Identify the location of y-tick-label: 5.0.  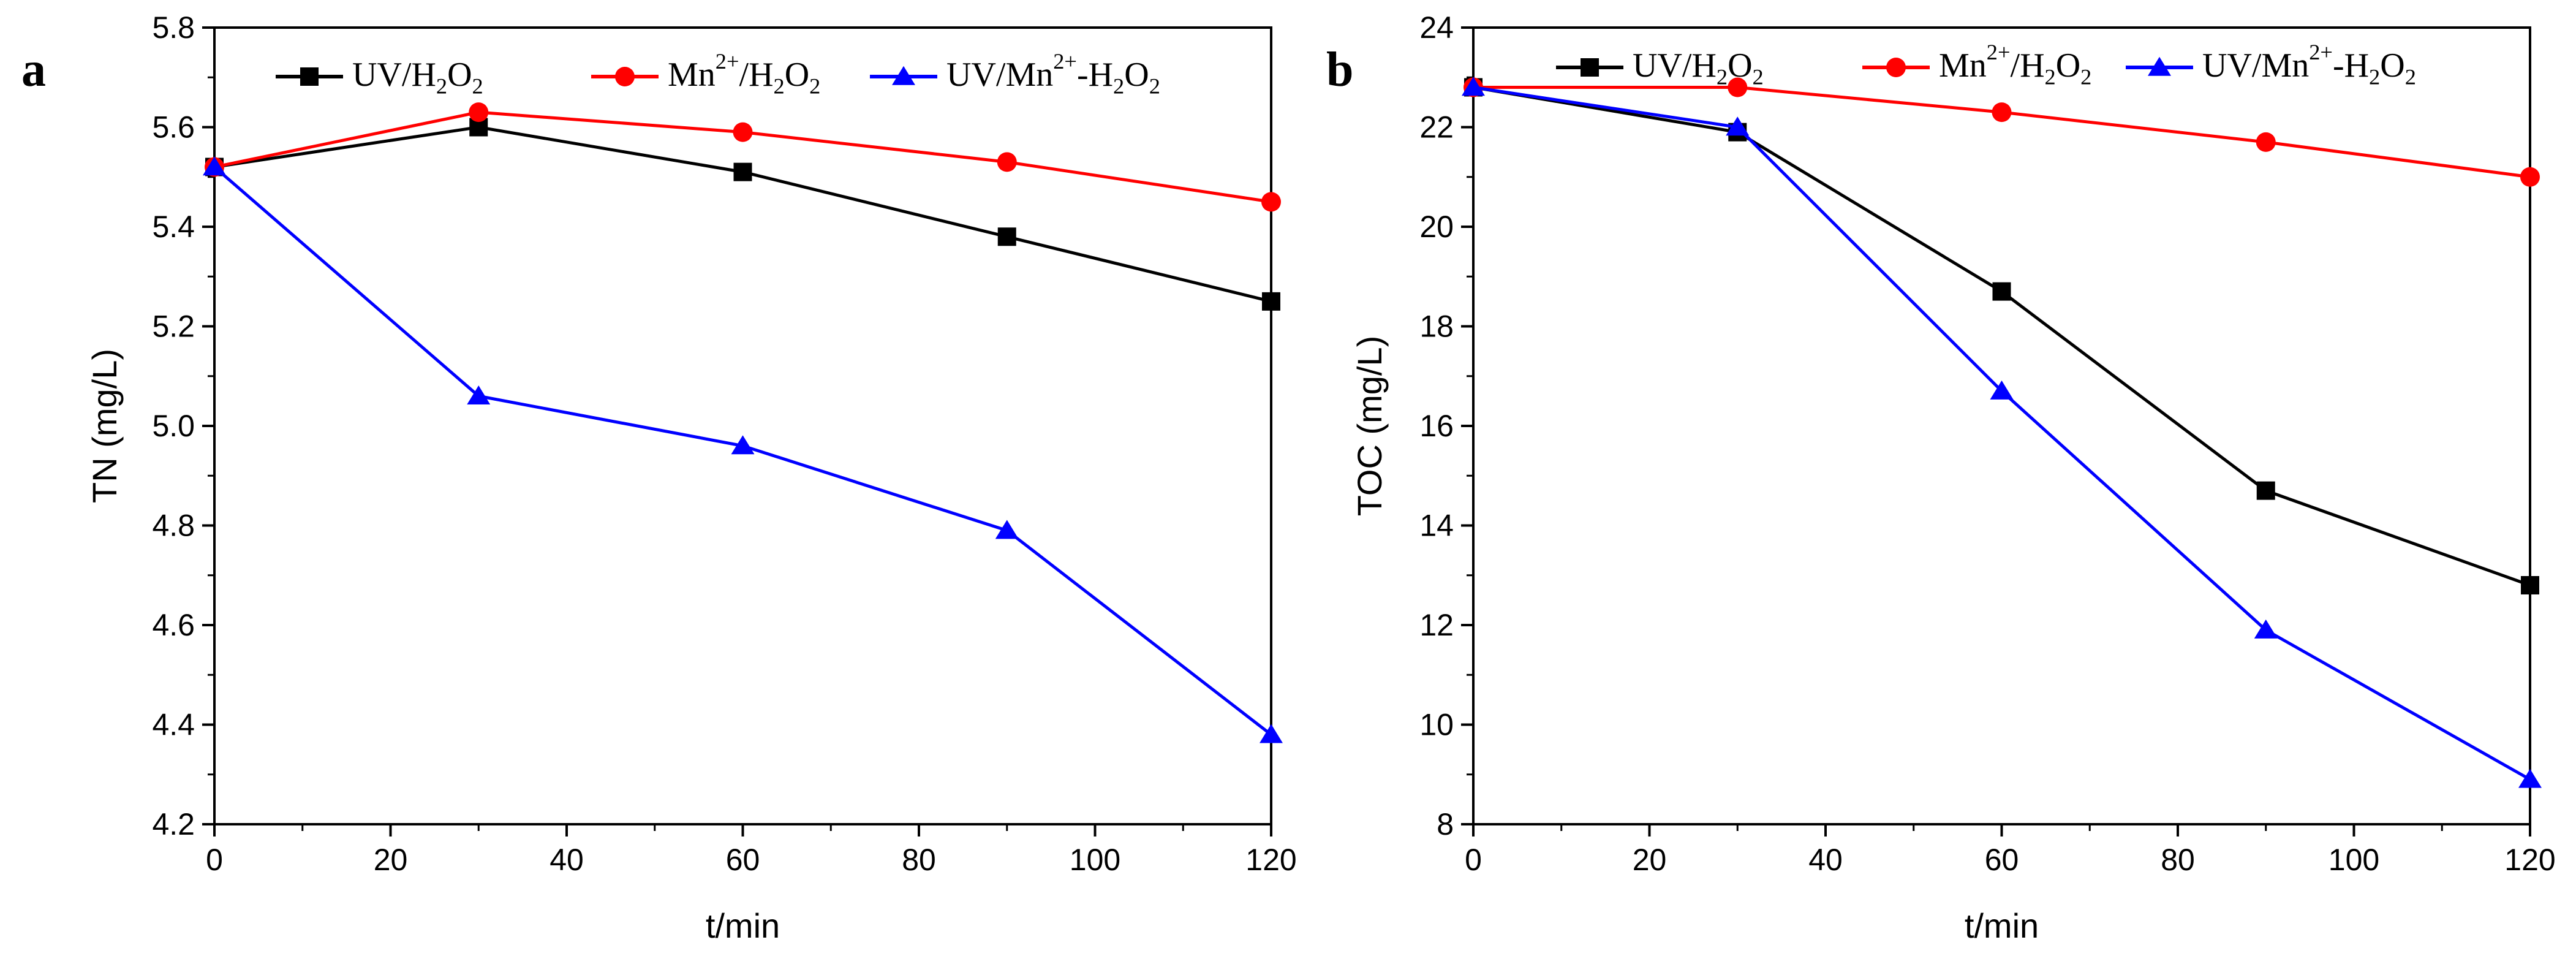
(173, 426).